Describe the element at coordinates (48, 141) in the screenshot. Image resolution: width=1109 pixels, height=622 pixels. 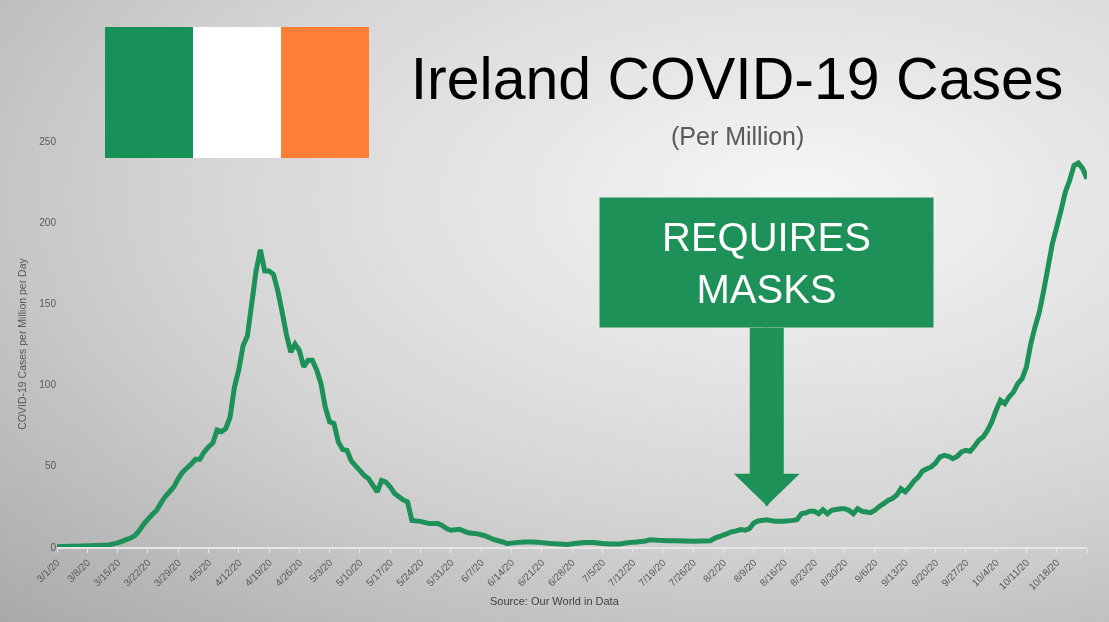
I see `y-tick-label: 250` at that location.